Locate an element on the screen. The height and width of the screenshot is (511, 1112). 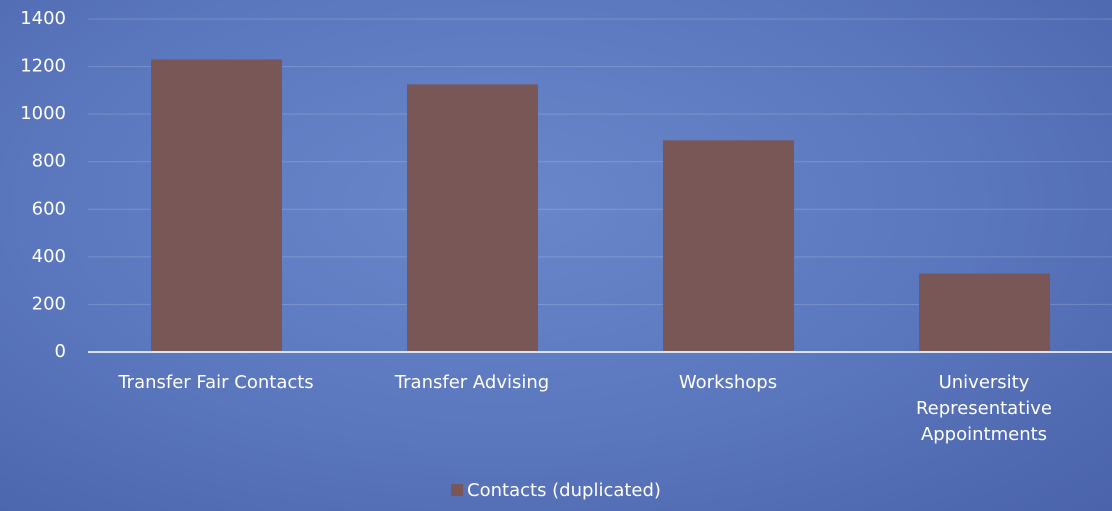
y-tick-label: 600 is located at coordinates (49, 208).